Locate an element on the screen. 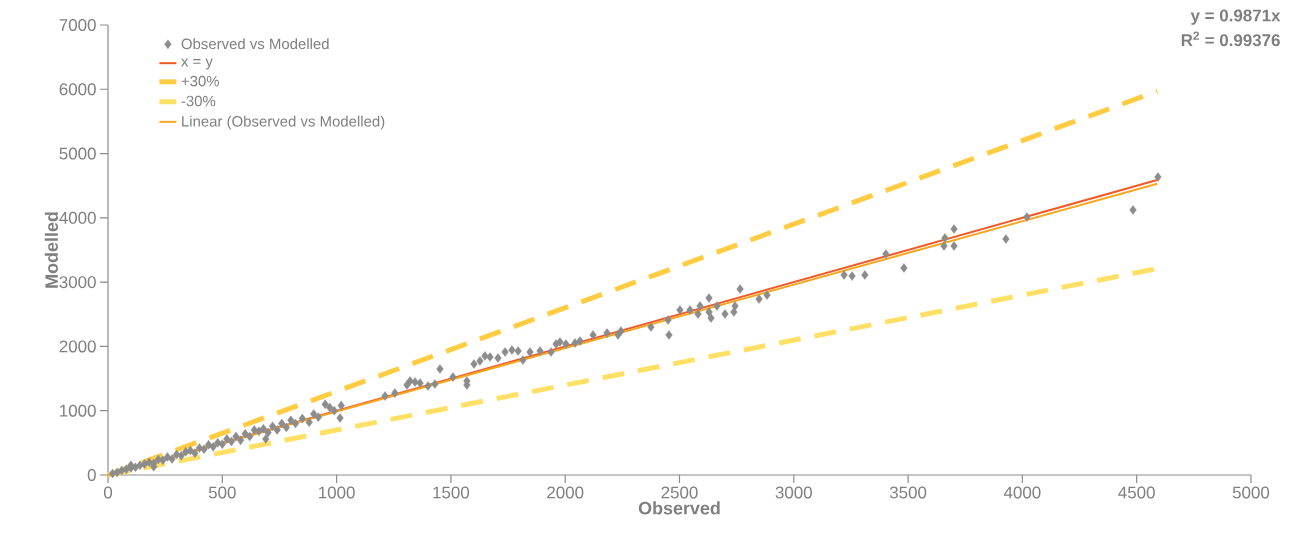  y-tick-label: 1000 is located at coordinates (78, 410).